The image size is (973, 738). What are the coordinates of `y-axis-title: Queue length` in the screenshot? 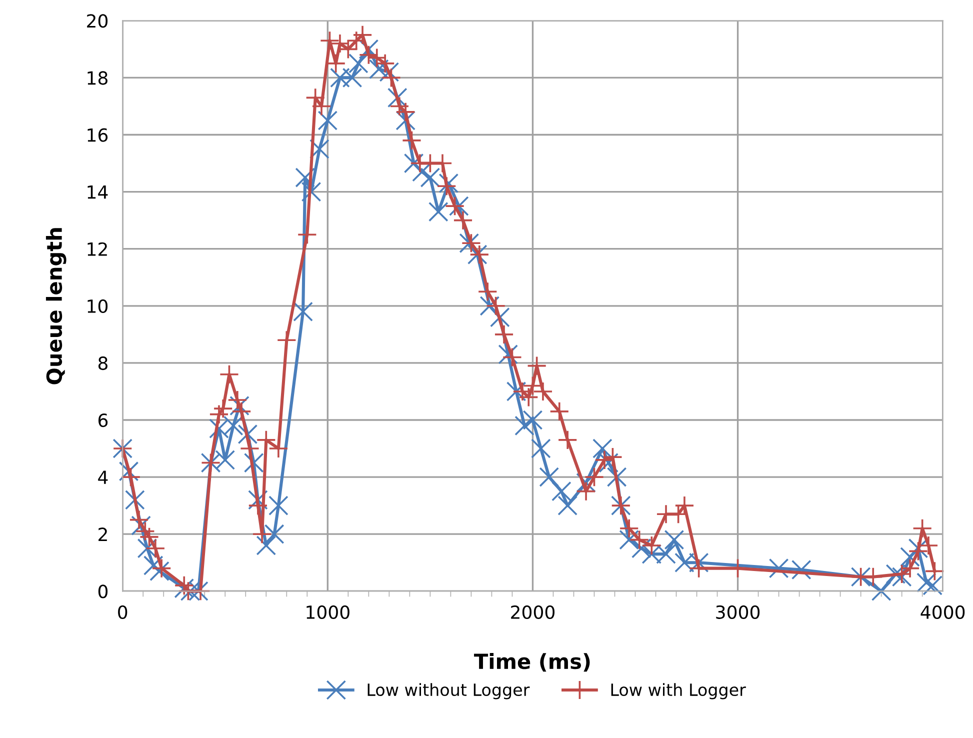 It's located at (56, 306).